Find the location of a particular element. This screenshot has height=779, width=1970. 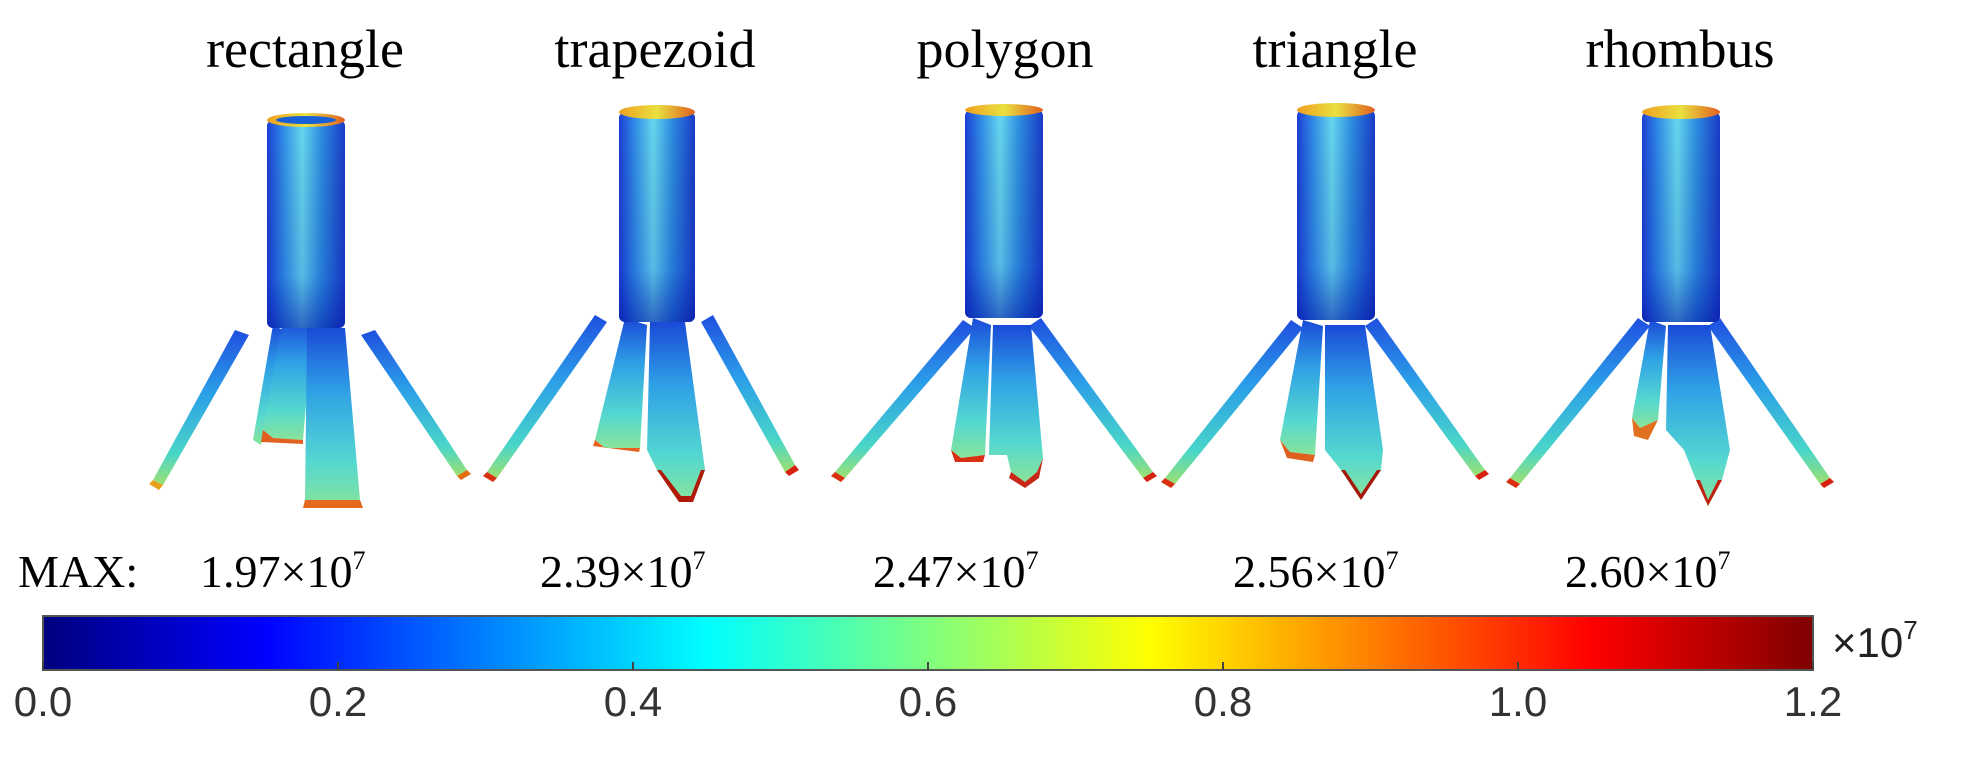

colorbar-tick: 0.2 is located at coordinates (338, 701).